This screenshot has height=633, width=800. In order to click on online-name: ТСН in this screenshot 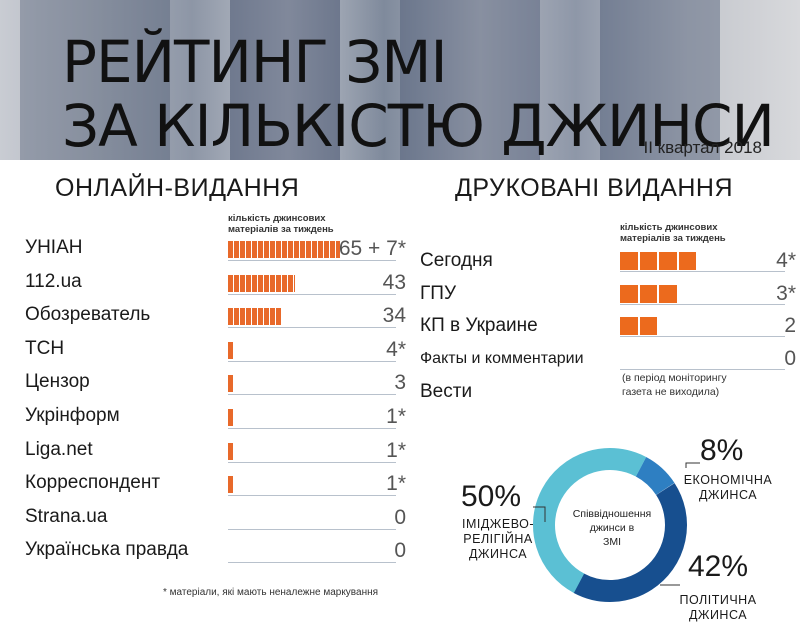, I will do `click(45, 348)`.